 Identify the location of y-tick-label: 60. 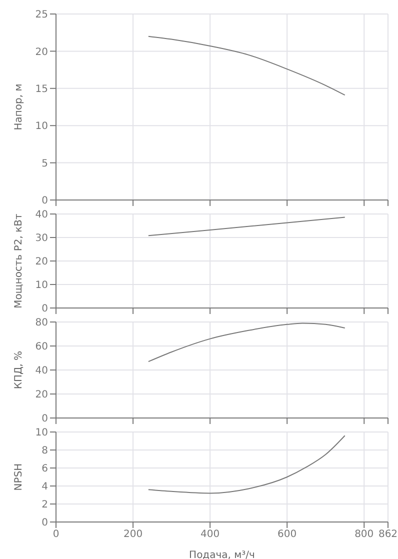
(41, 347).